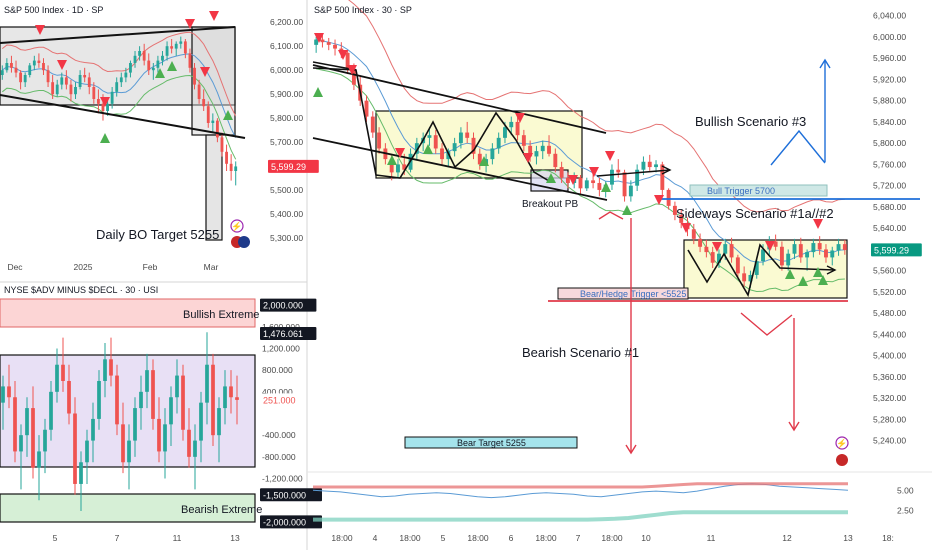  Describe the element at coordinates (123, 116) in the screenshot. I see `daily-lower-channel-line` at that location.